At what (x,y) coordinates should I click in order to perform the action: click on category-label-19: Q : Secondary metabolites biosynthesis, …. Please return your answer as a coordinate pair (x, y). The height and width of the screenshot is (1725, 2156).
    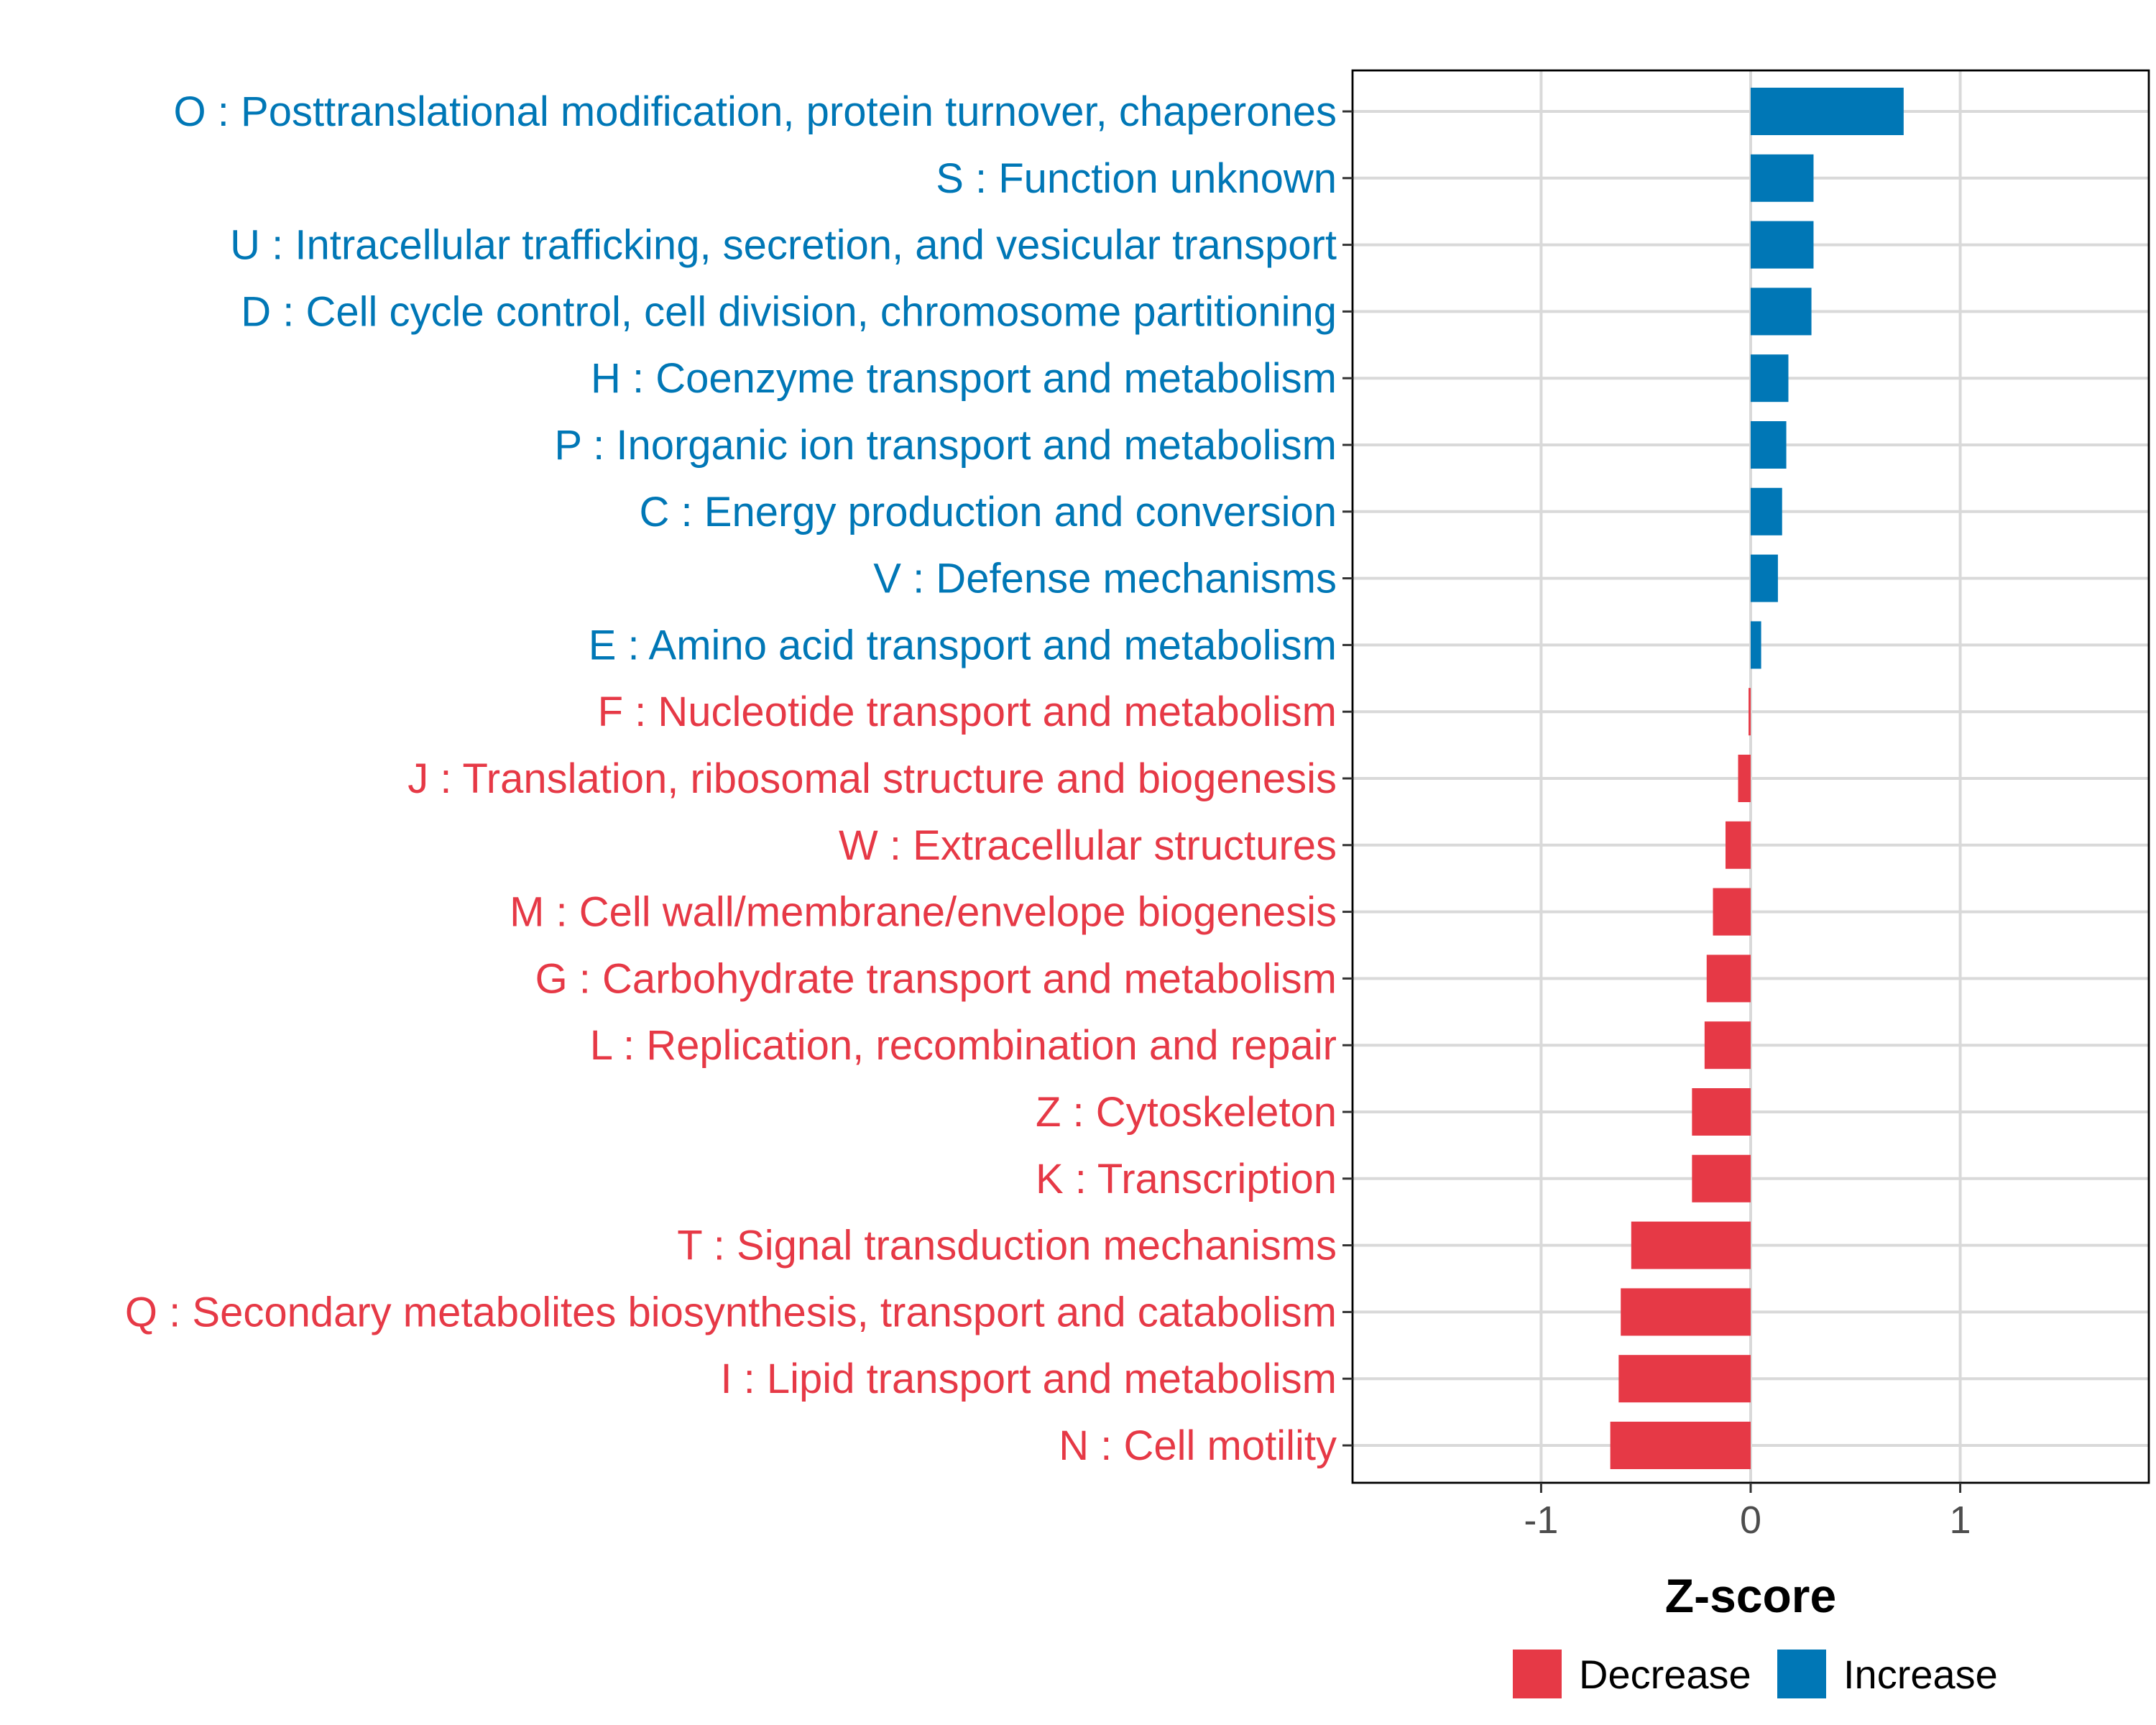
    Looking at the image, I should click on (731, 1312).